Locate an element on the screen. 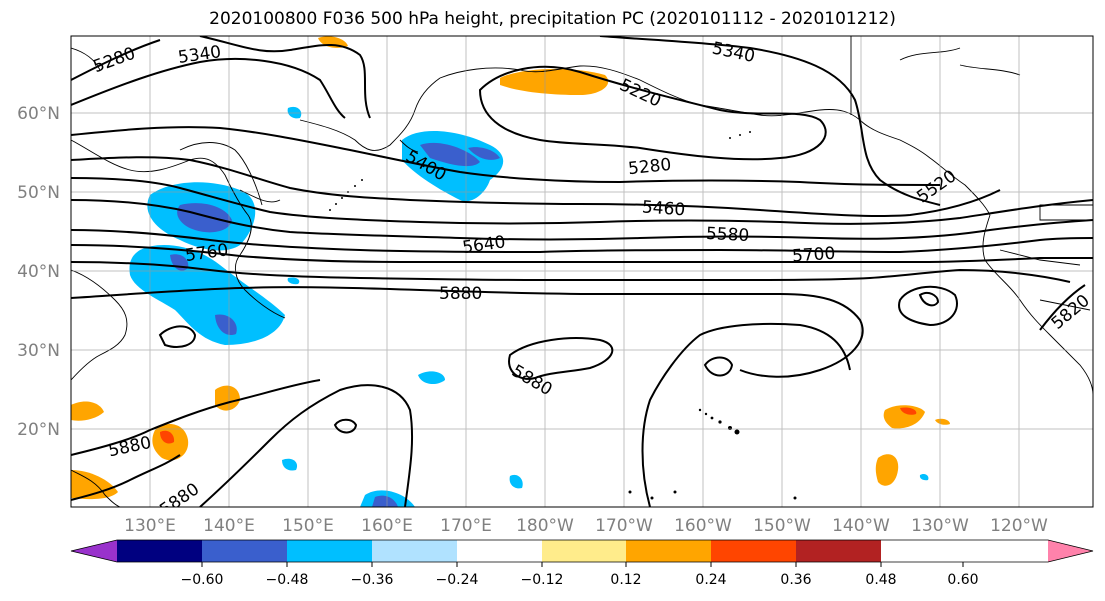 The width and height of the screenshot is (1105, 601). colorbar-tick-label: −0.60 is located at coordinates (202, 580).